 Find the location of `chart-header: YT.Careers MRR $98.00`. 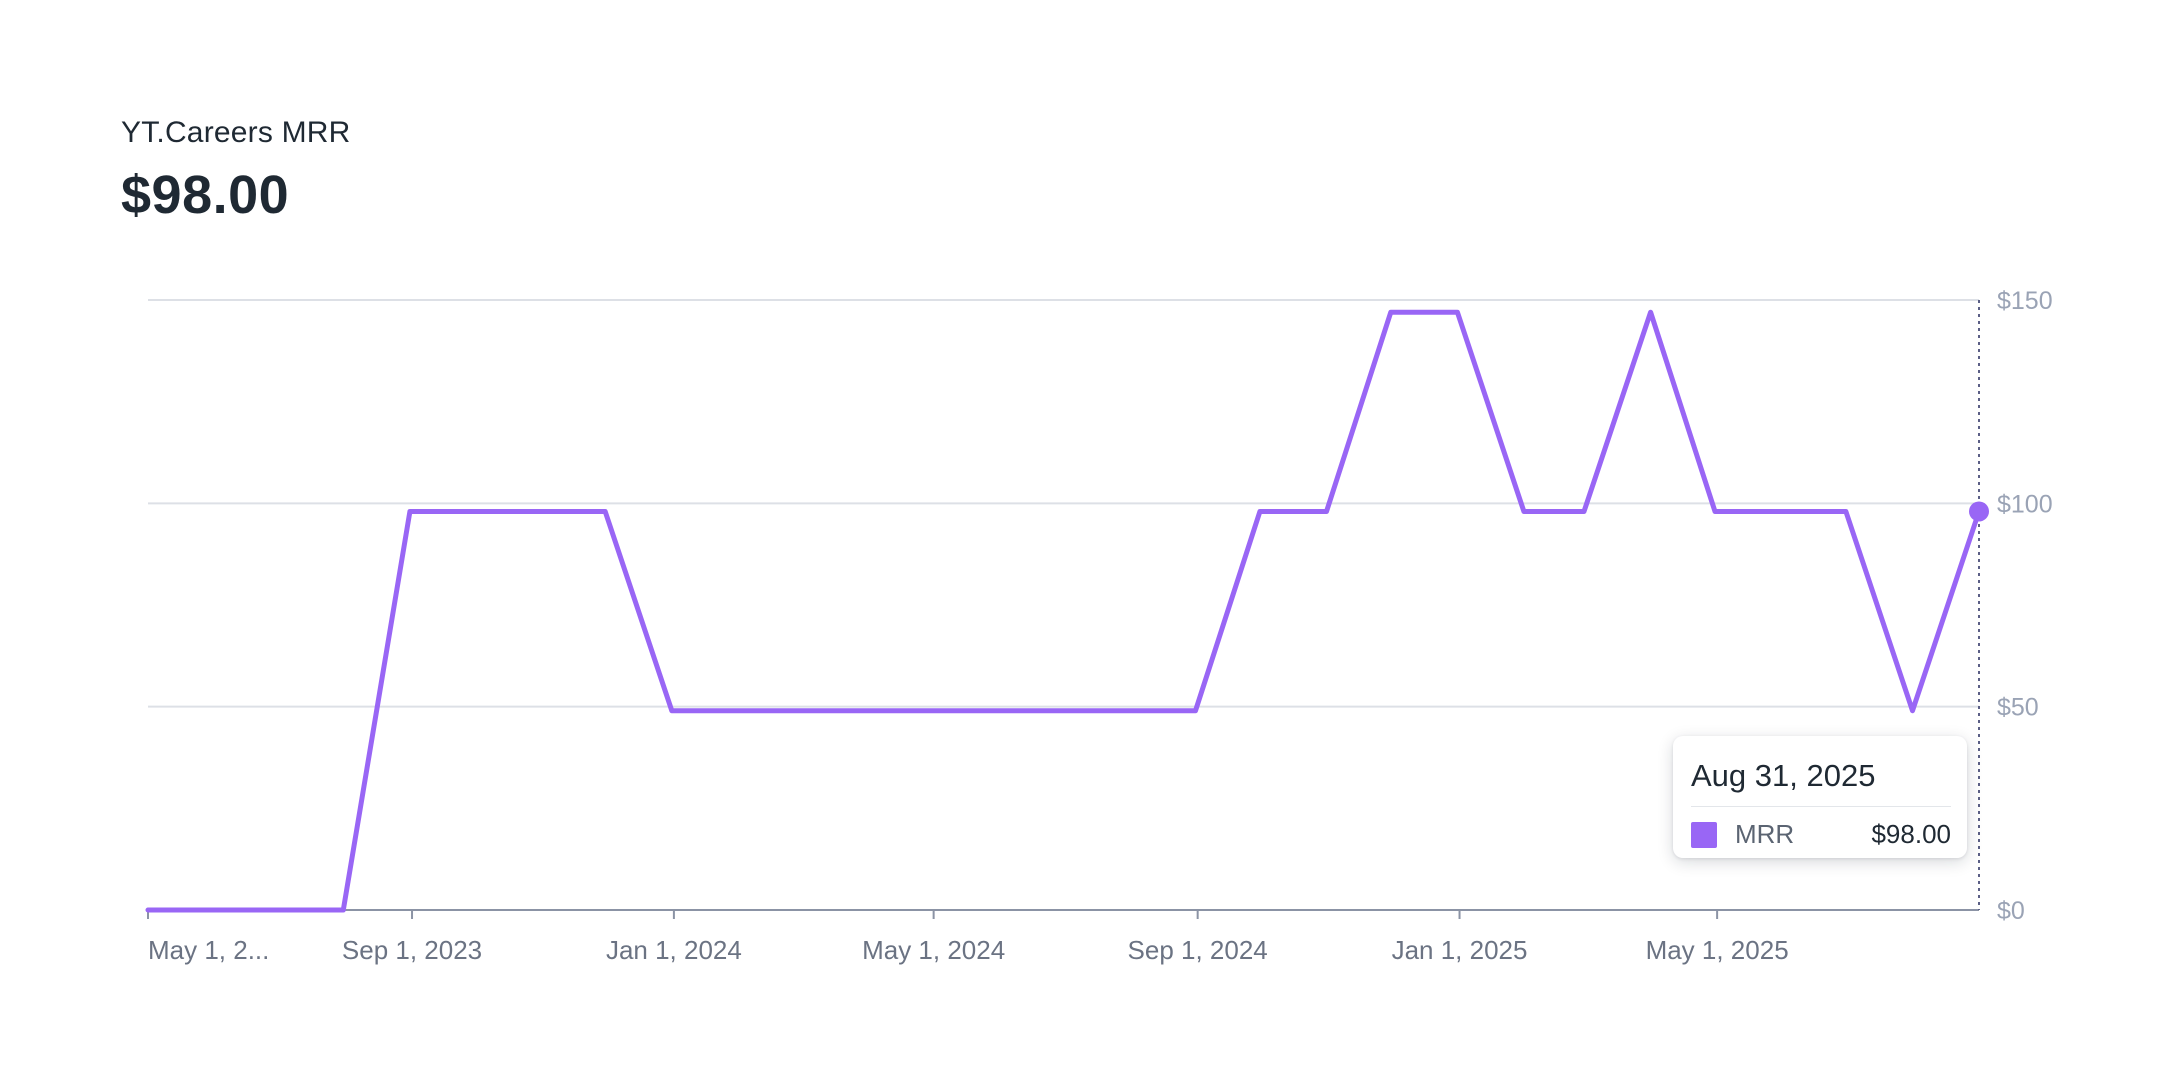

chart-header: YT.Careers MRR $98.00 is located at coordinates (236, 171).